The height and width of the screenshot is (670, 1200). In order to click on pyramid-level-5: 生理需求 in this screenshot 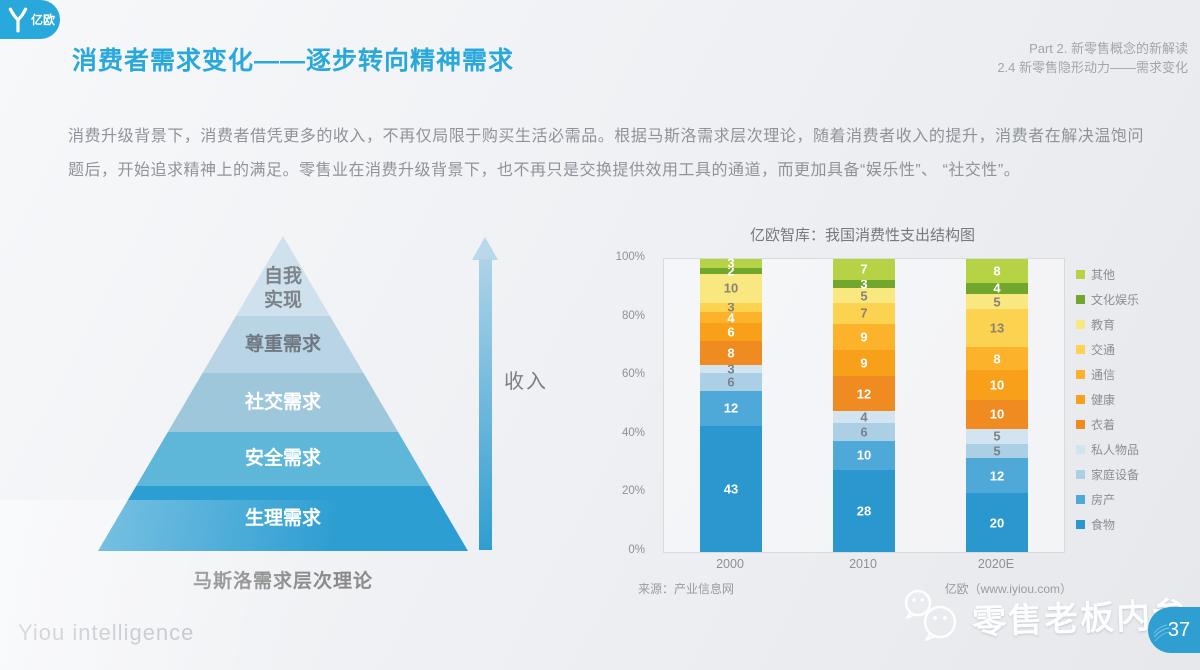, I will do `click(283, 518)`.